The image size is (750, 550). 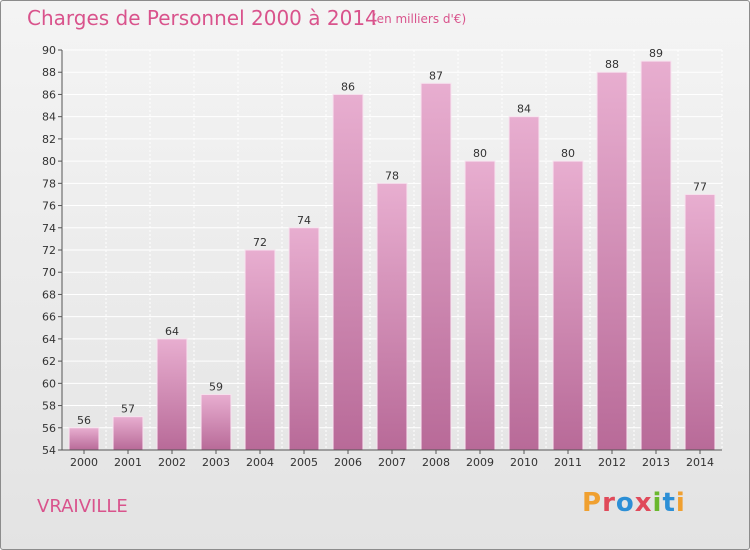 What do you see at coordinates (82, 506) in the screenshot?
I see `town-name: VRAIVILLE` at bounding box center [82, 506].